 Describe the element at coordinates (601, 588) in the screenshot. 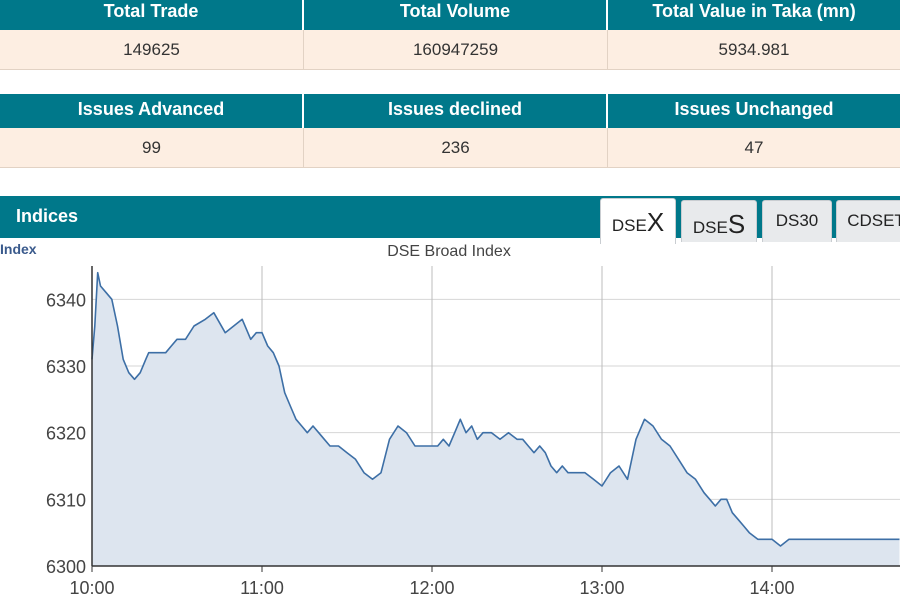

I see `x-tick-label-3: 13:00` at that location.